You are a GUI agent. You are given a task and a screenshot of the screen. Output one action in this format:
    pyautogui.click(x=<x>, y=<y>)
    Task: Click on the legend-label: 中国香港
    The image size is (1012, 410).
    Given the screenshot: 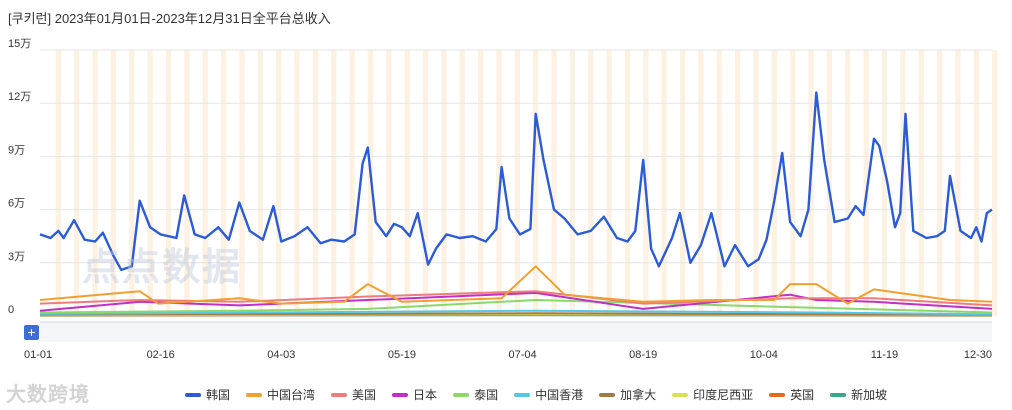 What is the action you would take?
    pyautogui.click(x=559, y=395)
    